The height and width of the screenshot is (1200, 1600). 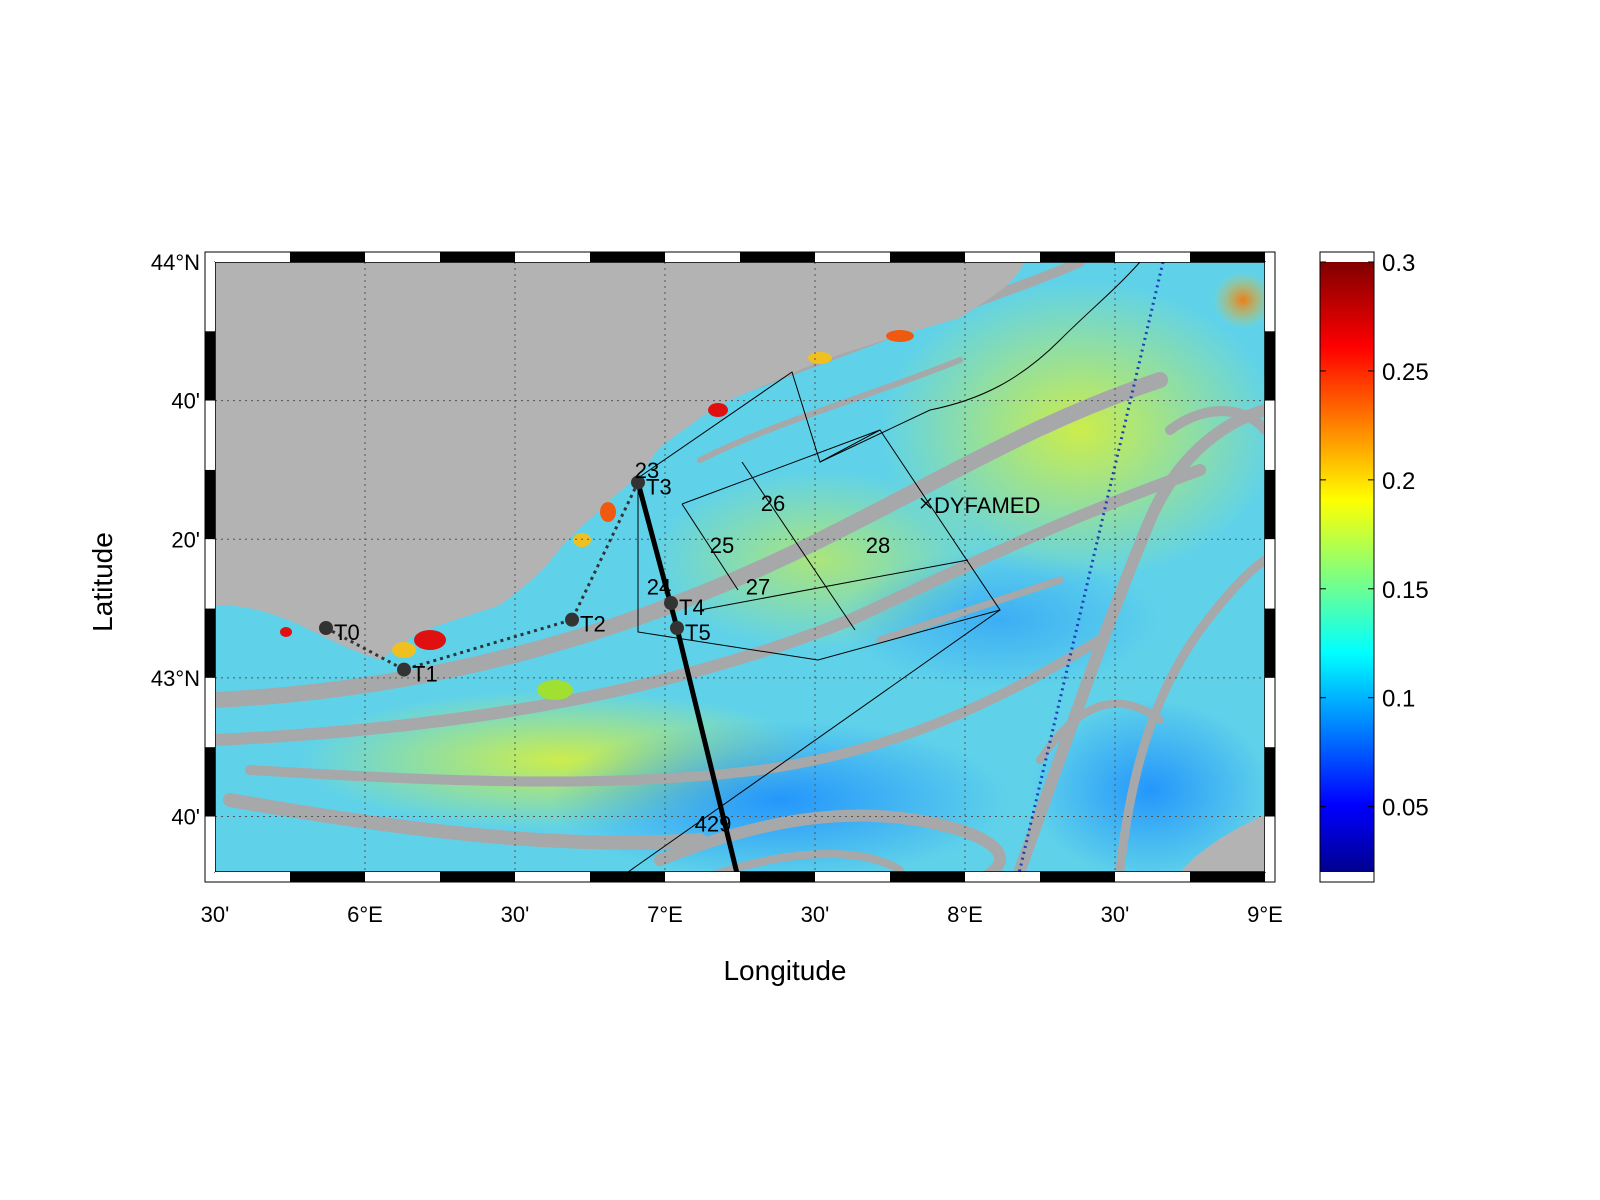 I want to click on box-label: 24, so click(x=659, y=586).